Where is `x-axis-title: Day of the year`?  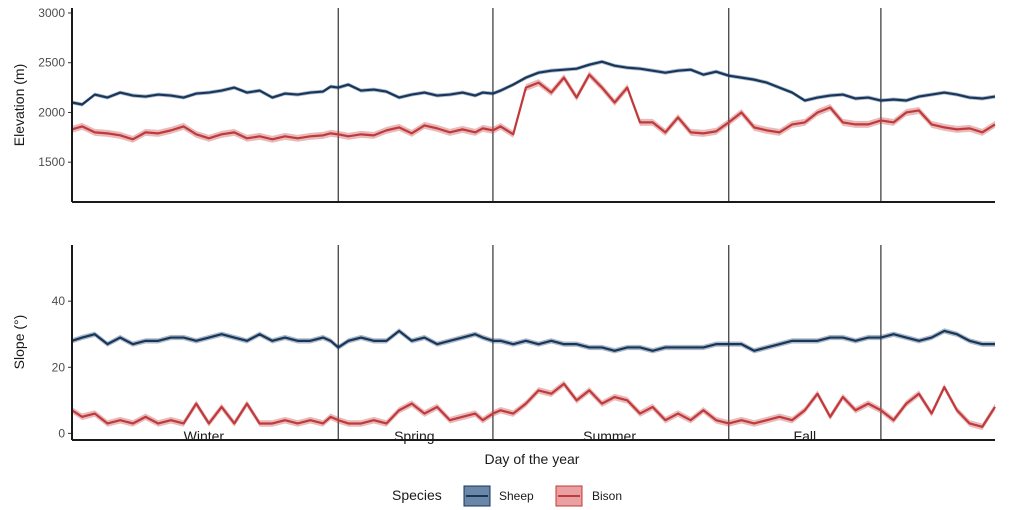
x-axis-title: Day of the year is located at coordinates (532, 459).